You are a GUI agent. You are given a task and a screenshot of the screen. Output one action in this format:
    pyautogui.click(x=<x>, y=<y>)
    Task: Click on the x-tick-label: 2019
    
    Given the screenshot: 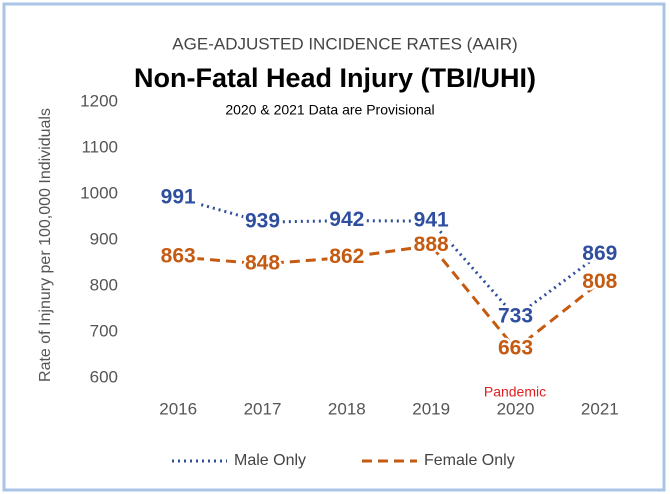 What is the action you would take?
    pyautogui.click(x=431, y=408)
    